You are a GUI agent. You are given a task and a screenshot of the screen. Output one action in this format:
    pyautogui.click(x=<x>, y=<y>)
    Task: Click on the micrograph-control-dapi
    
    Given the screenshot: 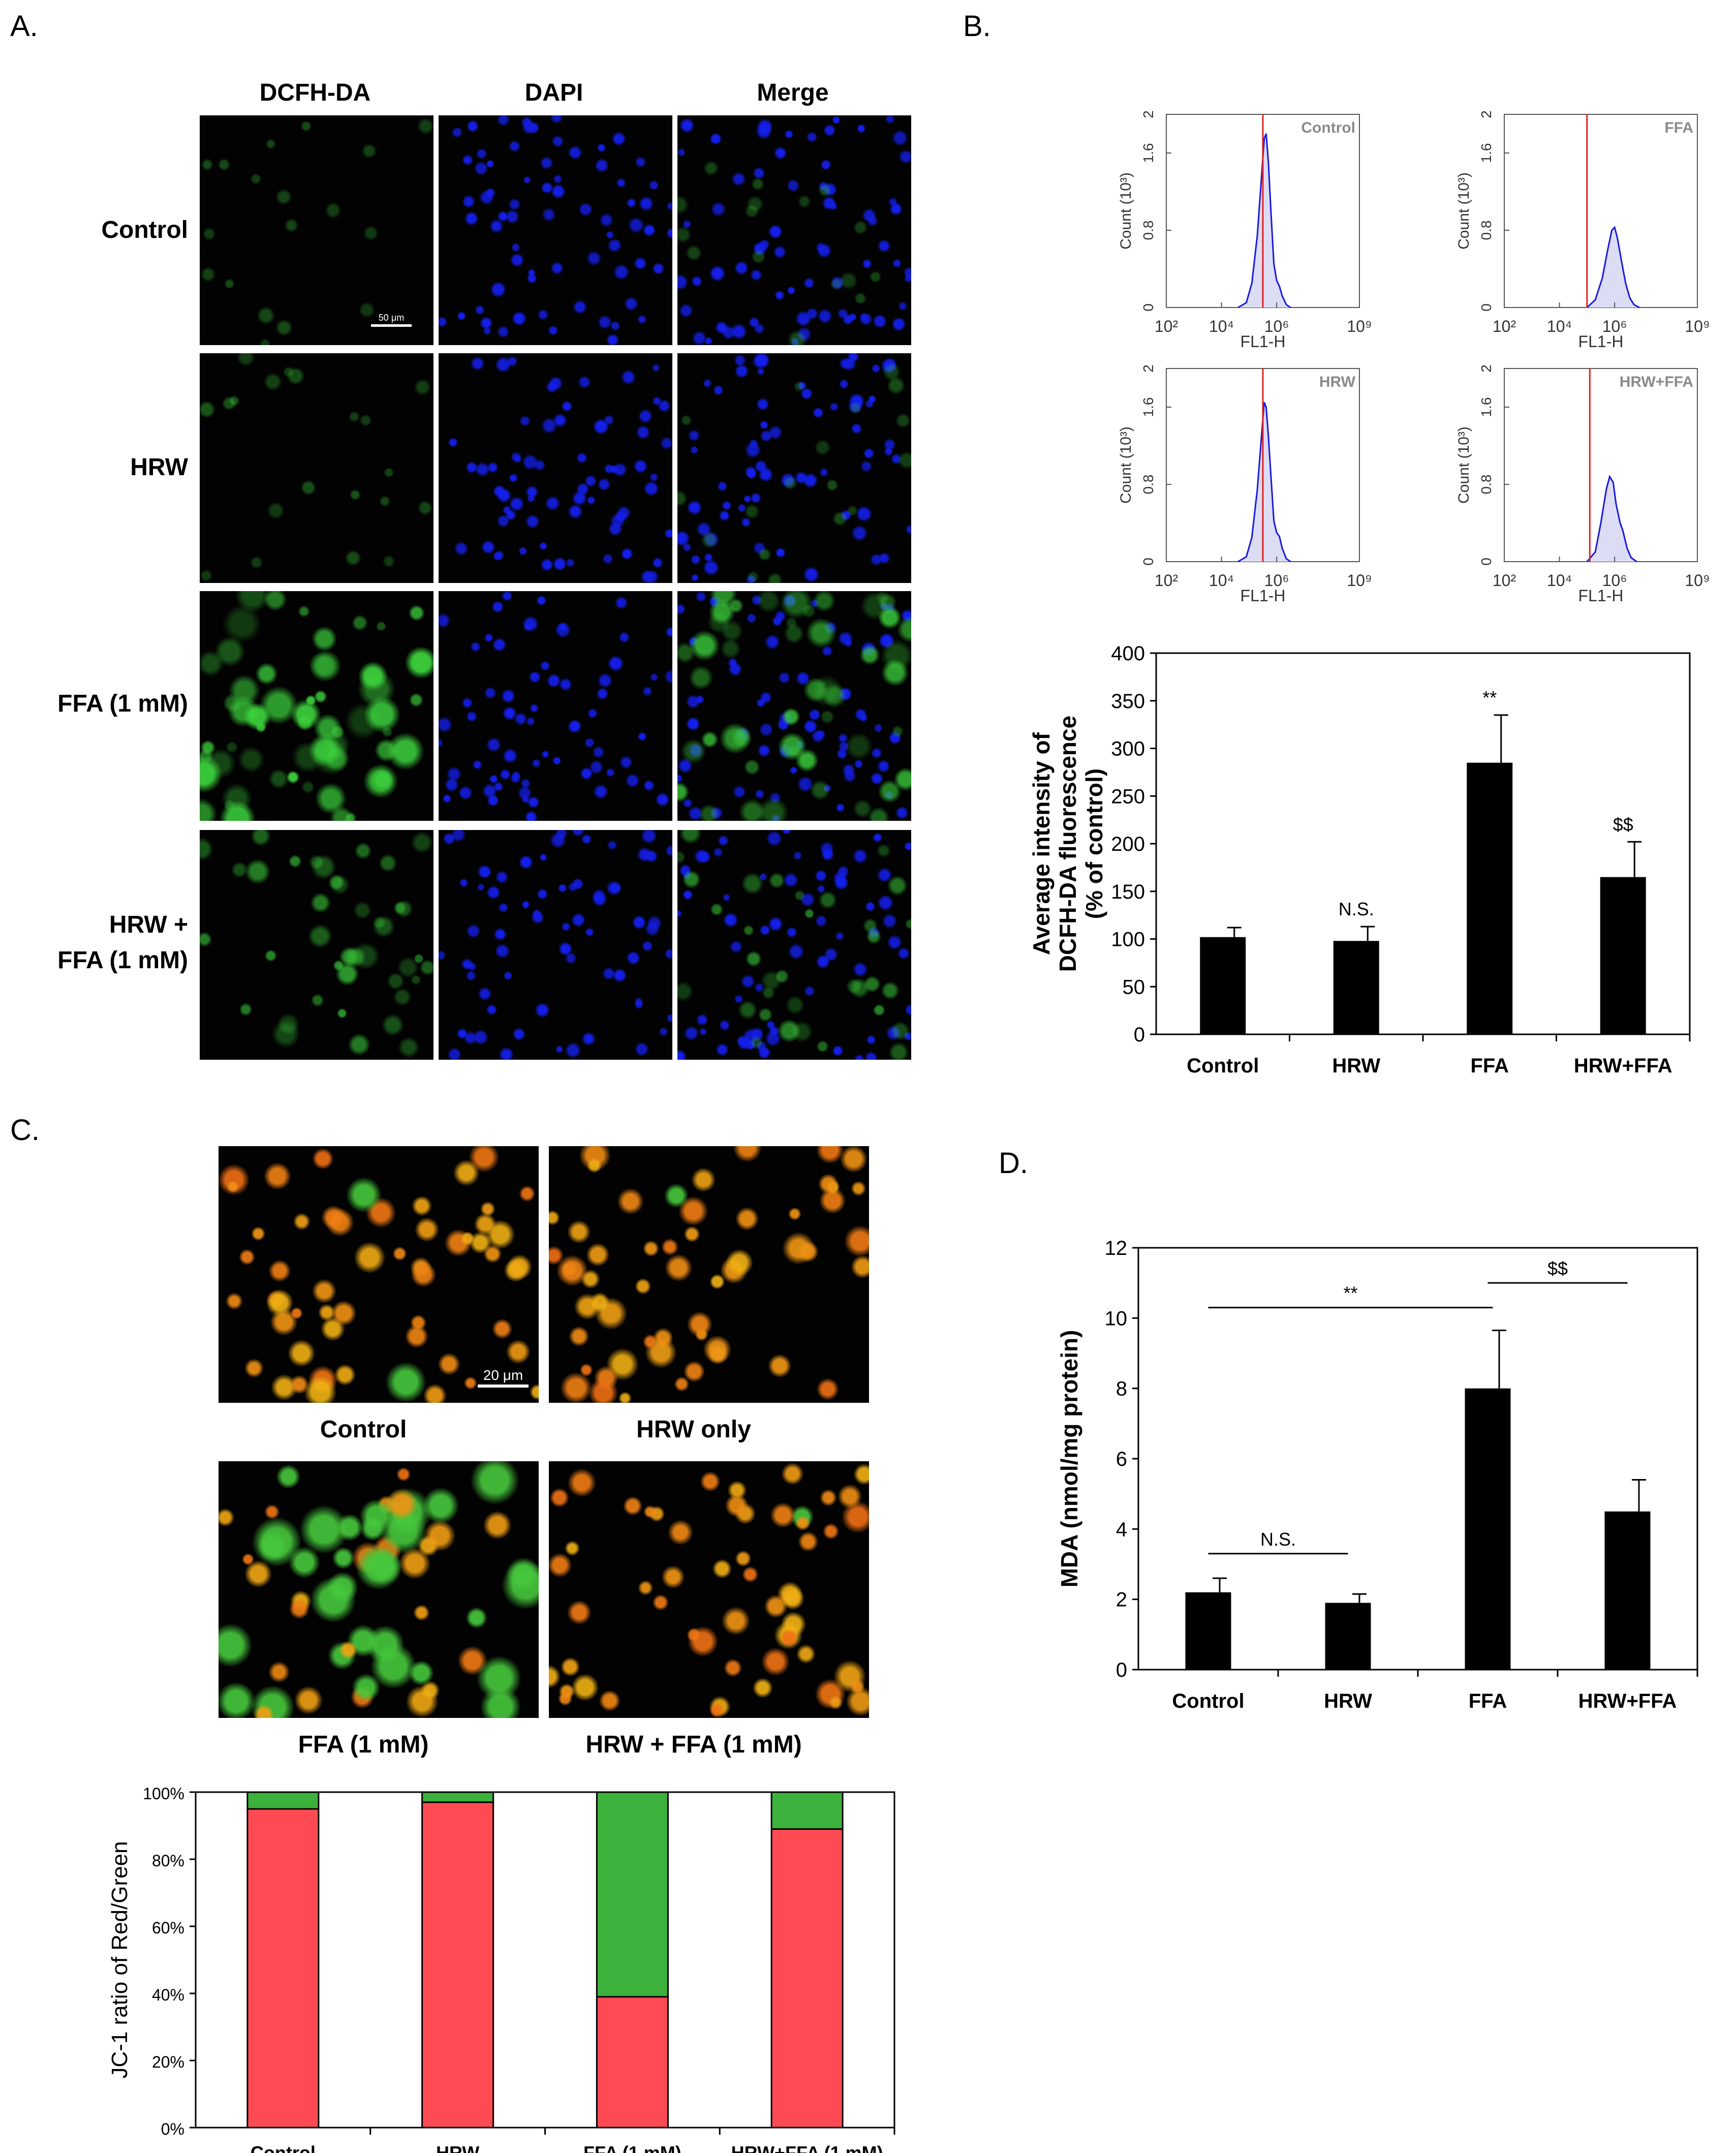 What is the action you would take?
    pyautogui.click(x=555, y=230)
    